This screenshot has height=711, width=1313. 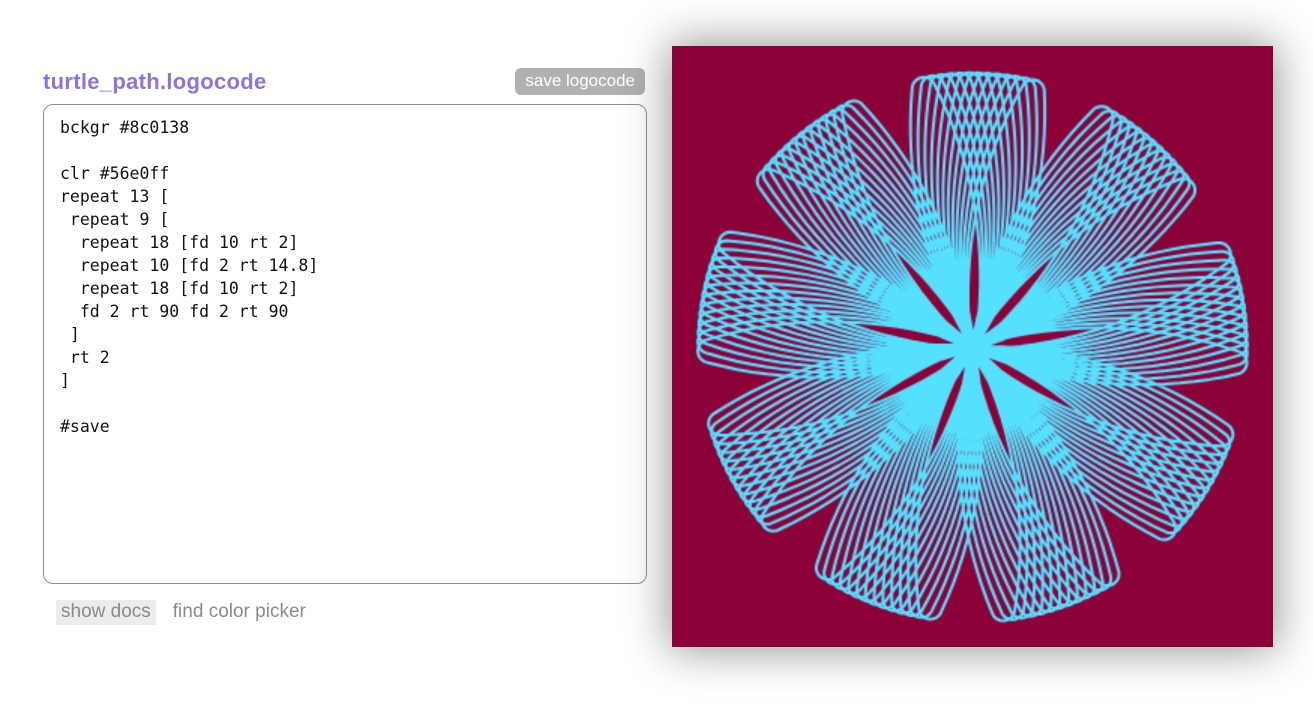 I want to click on show-docs-link: show docs, so click(x=106, y=612).